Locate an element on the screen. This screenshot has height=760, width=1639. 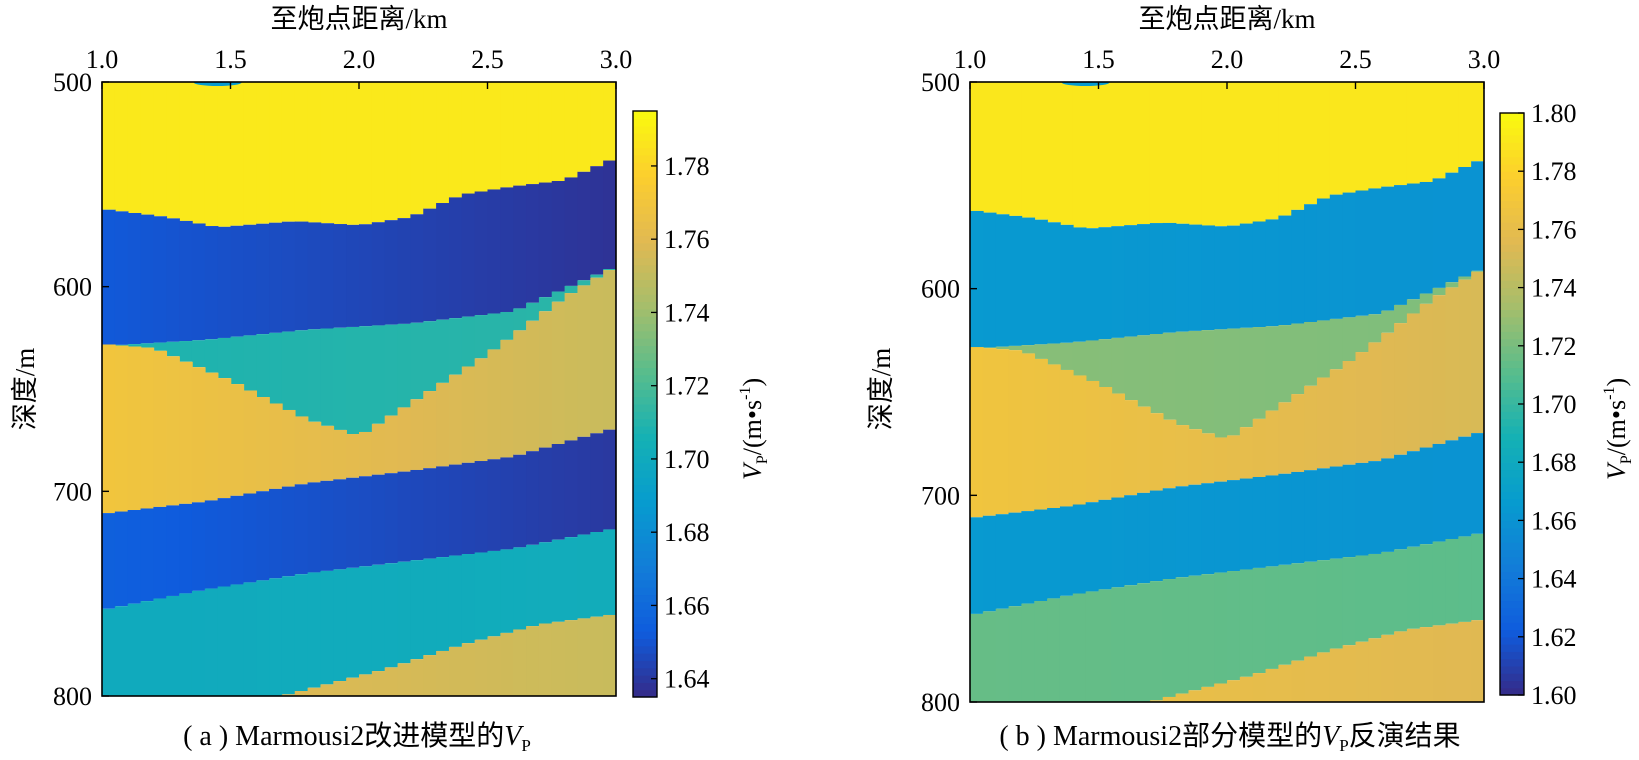
x-tick-label: 3.0 is located at coordinates (616, 59).